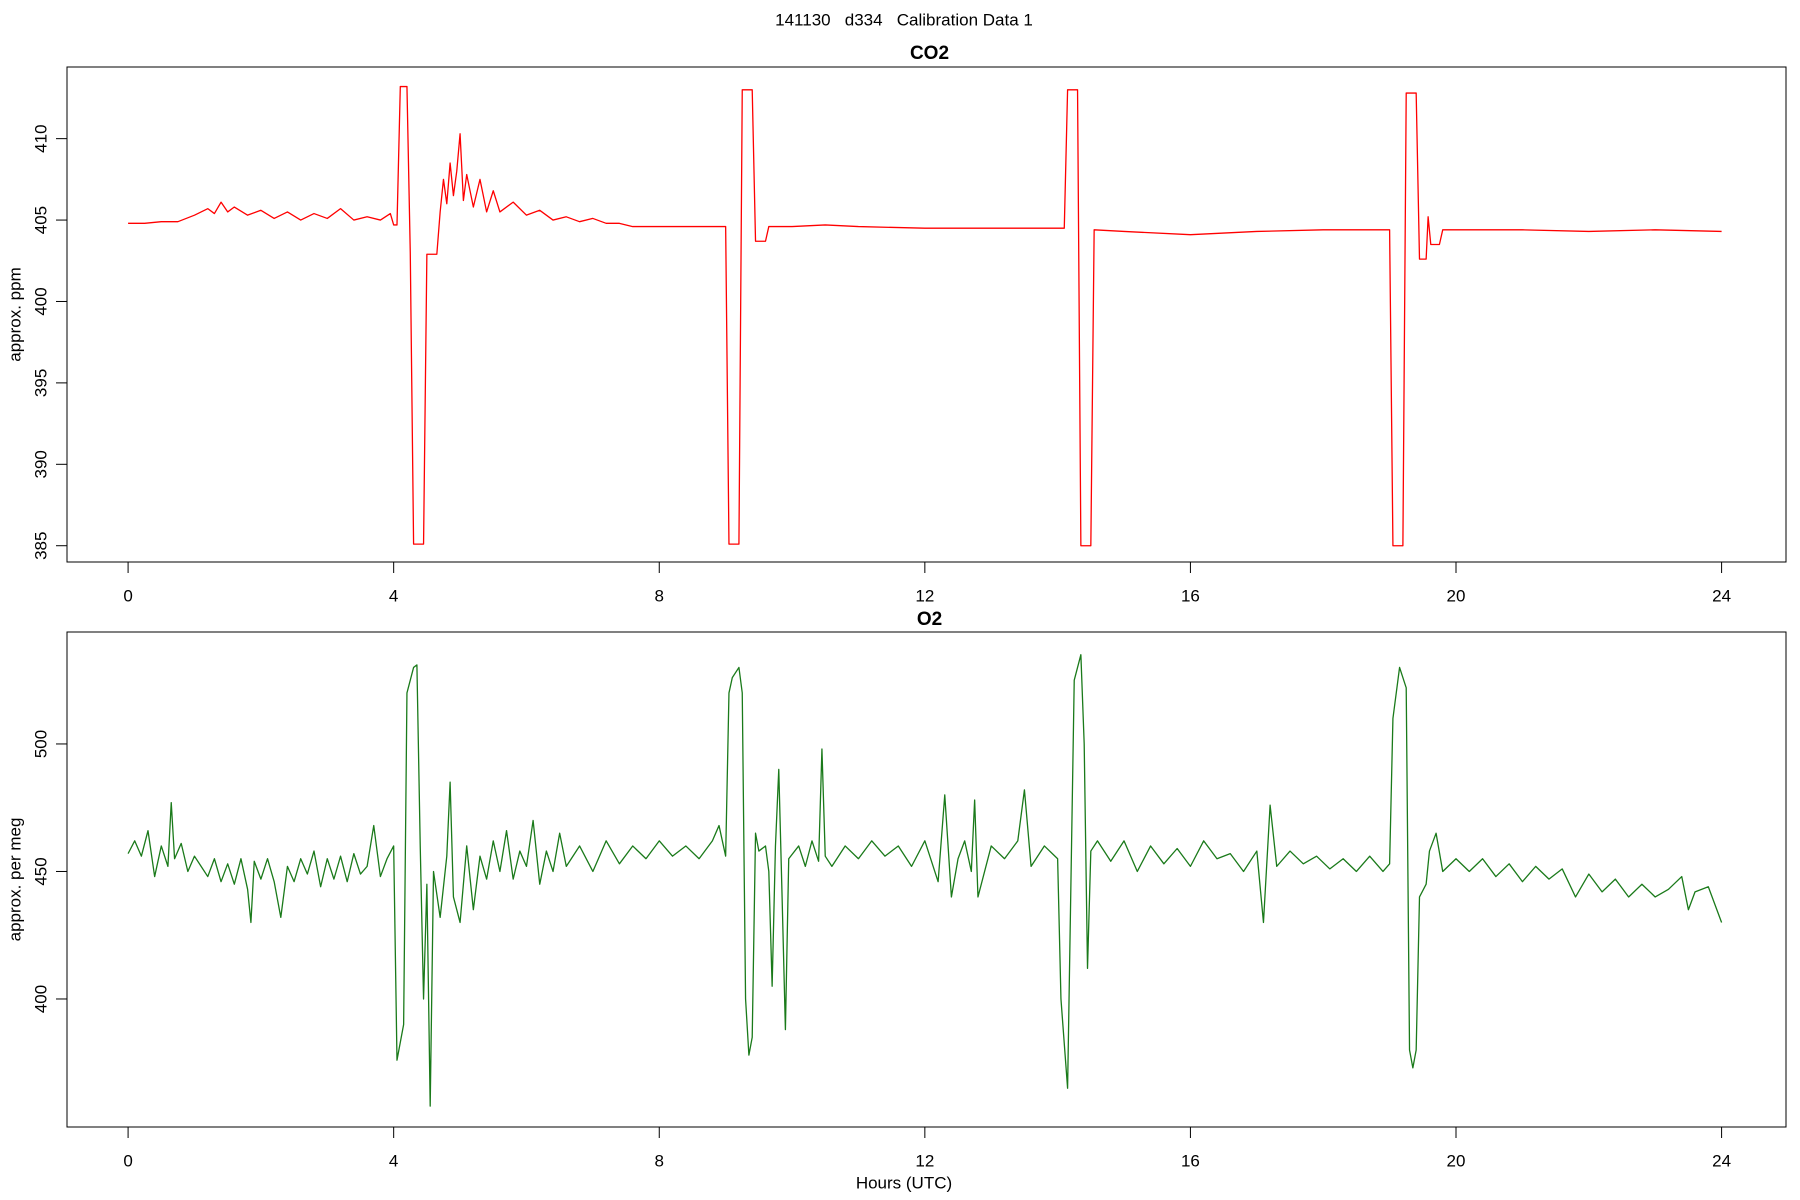  What do you see at coordinates (40, 744) in the screenshot?
I see `y-tick-label: 500` at bounding box center [40, 744].